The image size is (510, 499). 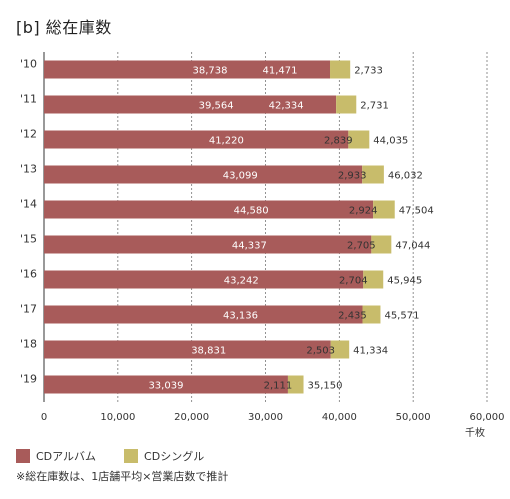 I want to click on x-tick-label: 0, so click(x=44, y=417).